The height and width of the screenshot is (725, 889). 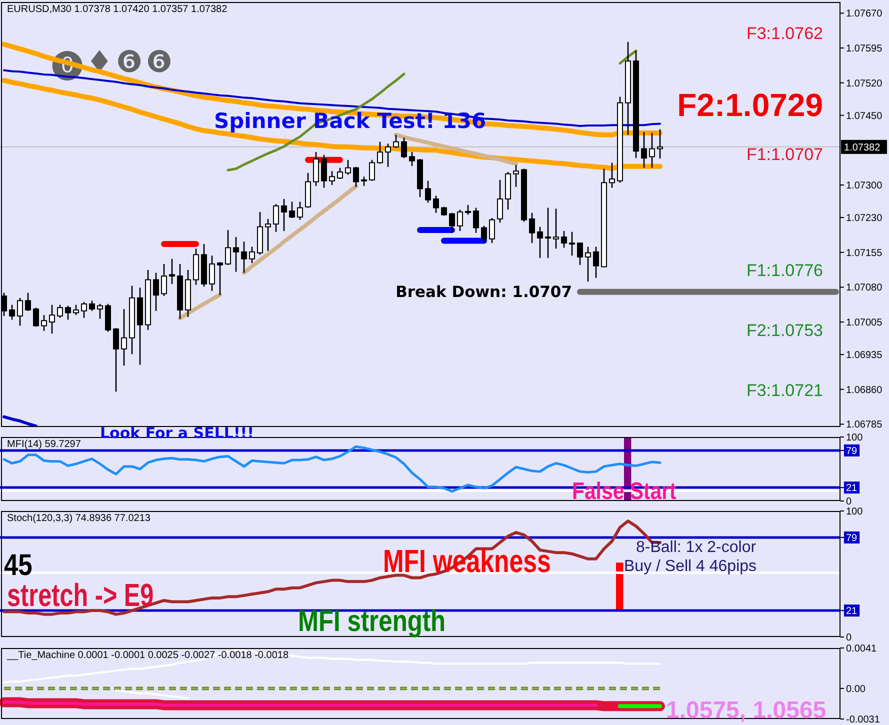 I want to click on ref-line-label: 1.07382, so click(x=862, y=148).